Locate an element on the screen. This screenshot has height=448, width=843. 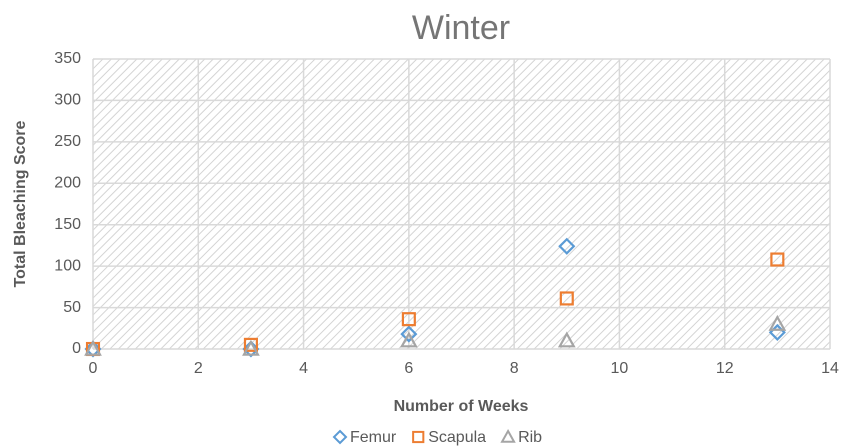
legend: Femur Scapula Rib is located at coordinates (437, 437).